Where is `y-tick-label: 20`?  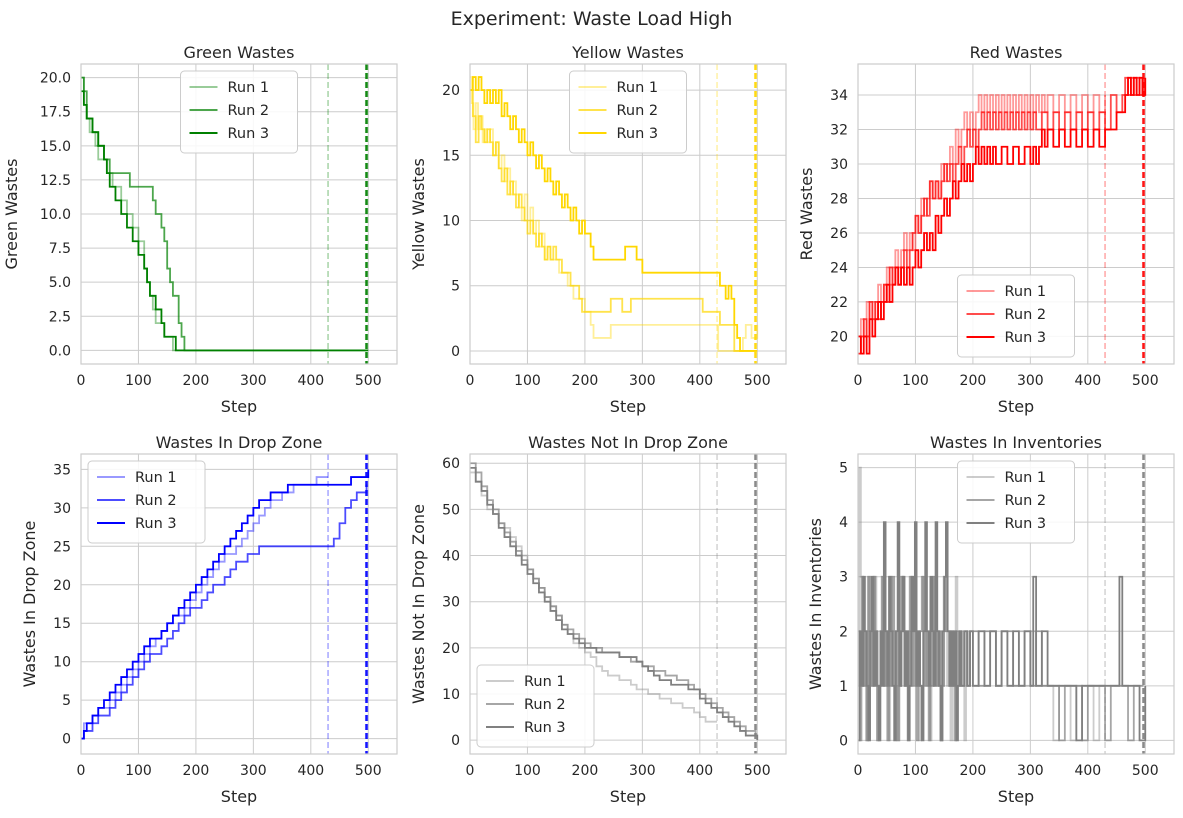 y-tick-label: 20 is located at coordinates (62, 586).